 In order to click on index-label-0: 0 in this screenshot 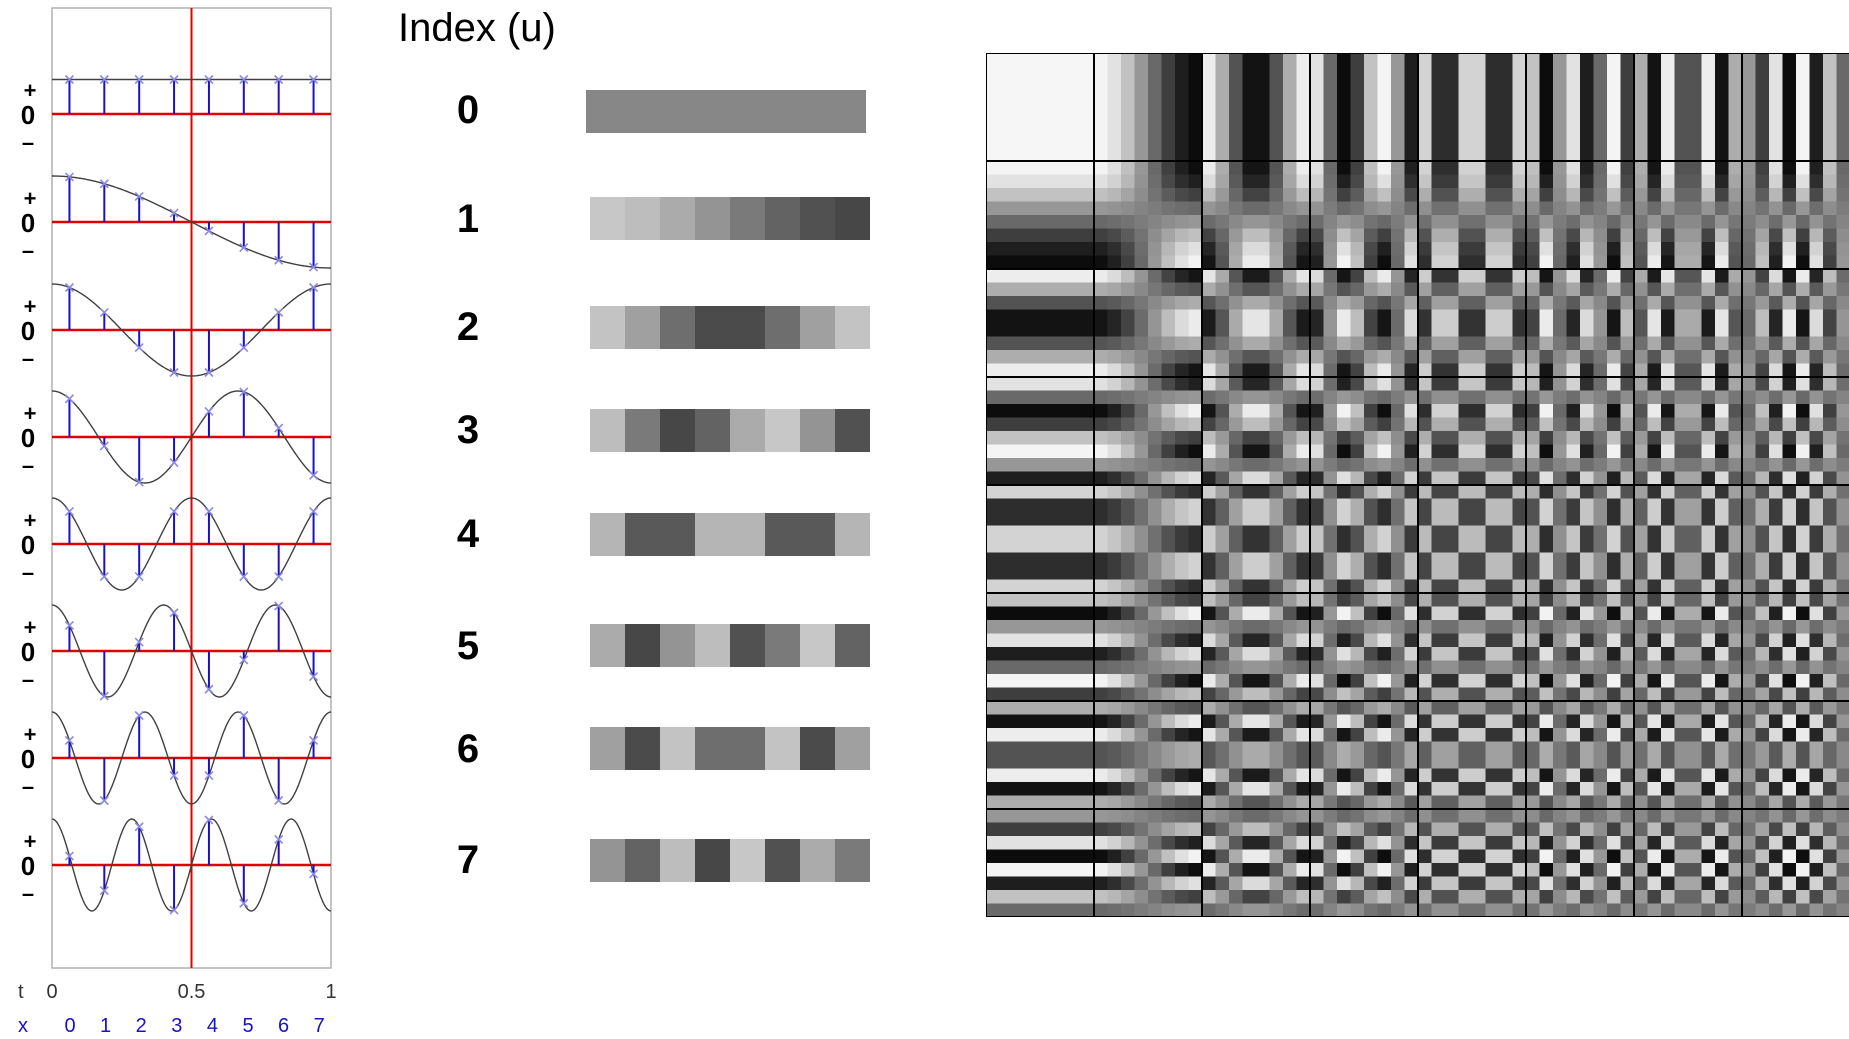, I will do `click(468, 110)`.